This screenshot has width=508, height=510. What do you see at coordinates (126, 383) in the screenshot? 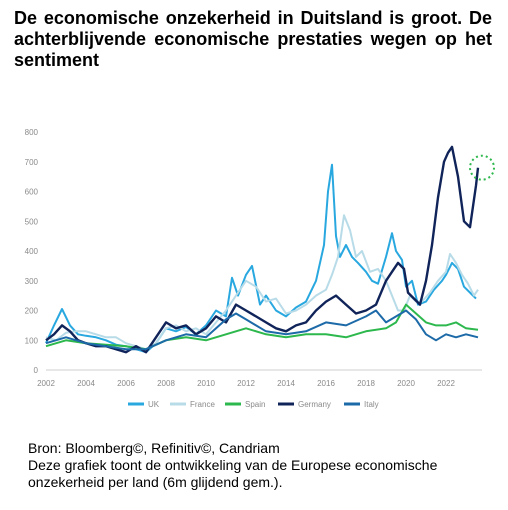
I see `x-tick-label: 2006` at bounding box center [126, 383].